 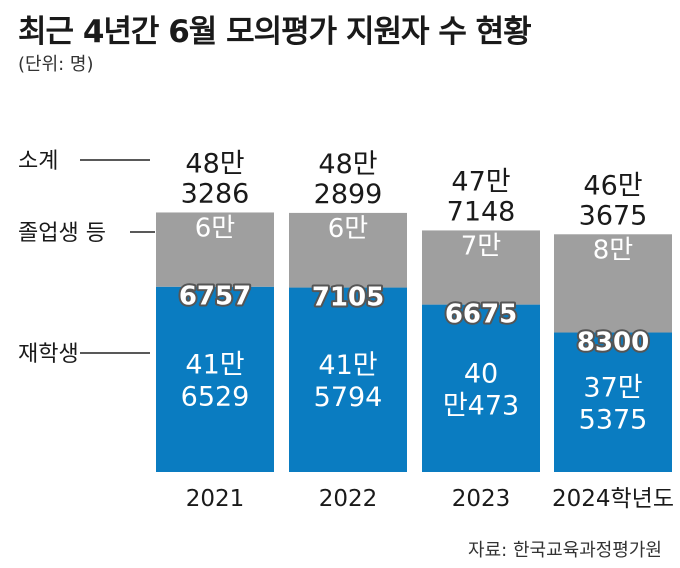 What do you see at coordinates (613, 215) in the screenshot?
I see `total-value-label: 3675` at bounding box center [613, 215].